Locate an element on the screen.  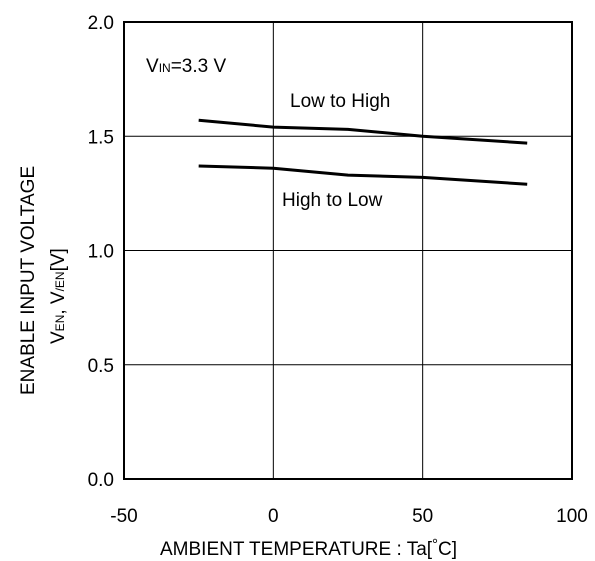
y-tick-label: 2.0 is located at coordinates (101, 23).